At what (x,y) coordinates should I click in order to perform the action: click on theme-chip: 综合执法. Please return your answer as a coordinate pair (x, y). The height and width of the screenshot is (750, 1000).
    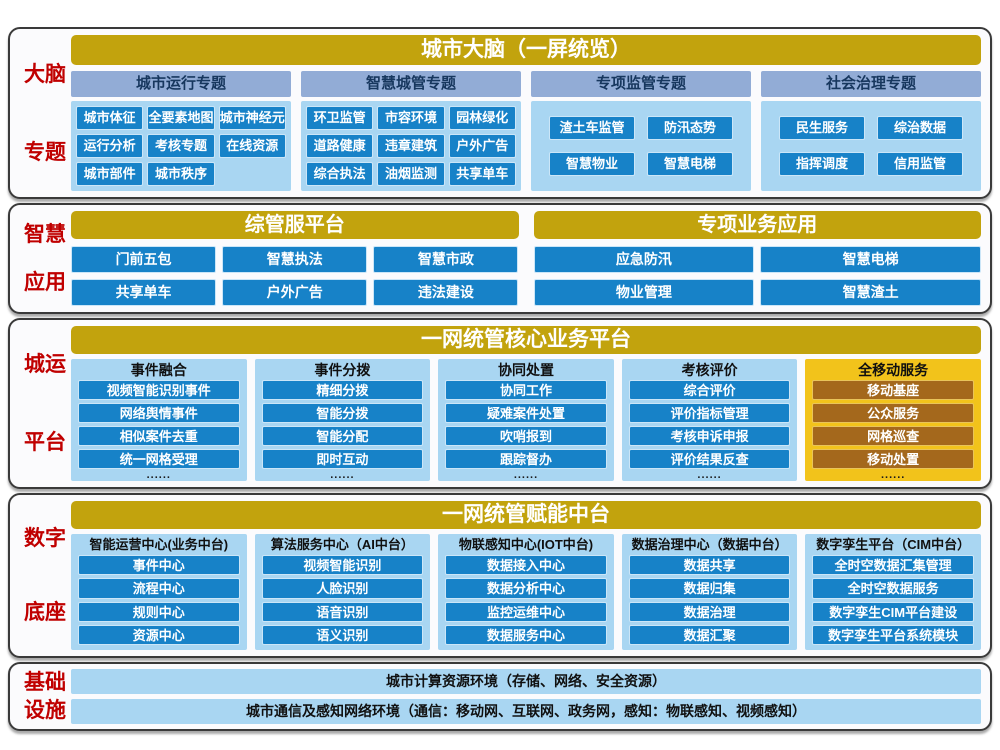
    Looking at the image, I should click on (340, 174).